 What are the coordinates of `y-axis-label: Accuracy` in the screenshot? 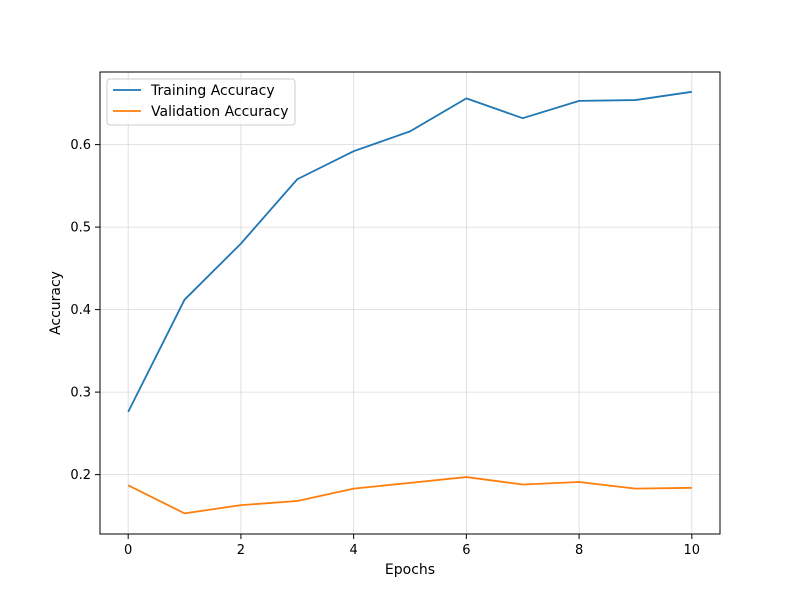 It's located at (56, 303).